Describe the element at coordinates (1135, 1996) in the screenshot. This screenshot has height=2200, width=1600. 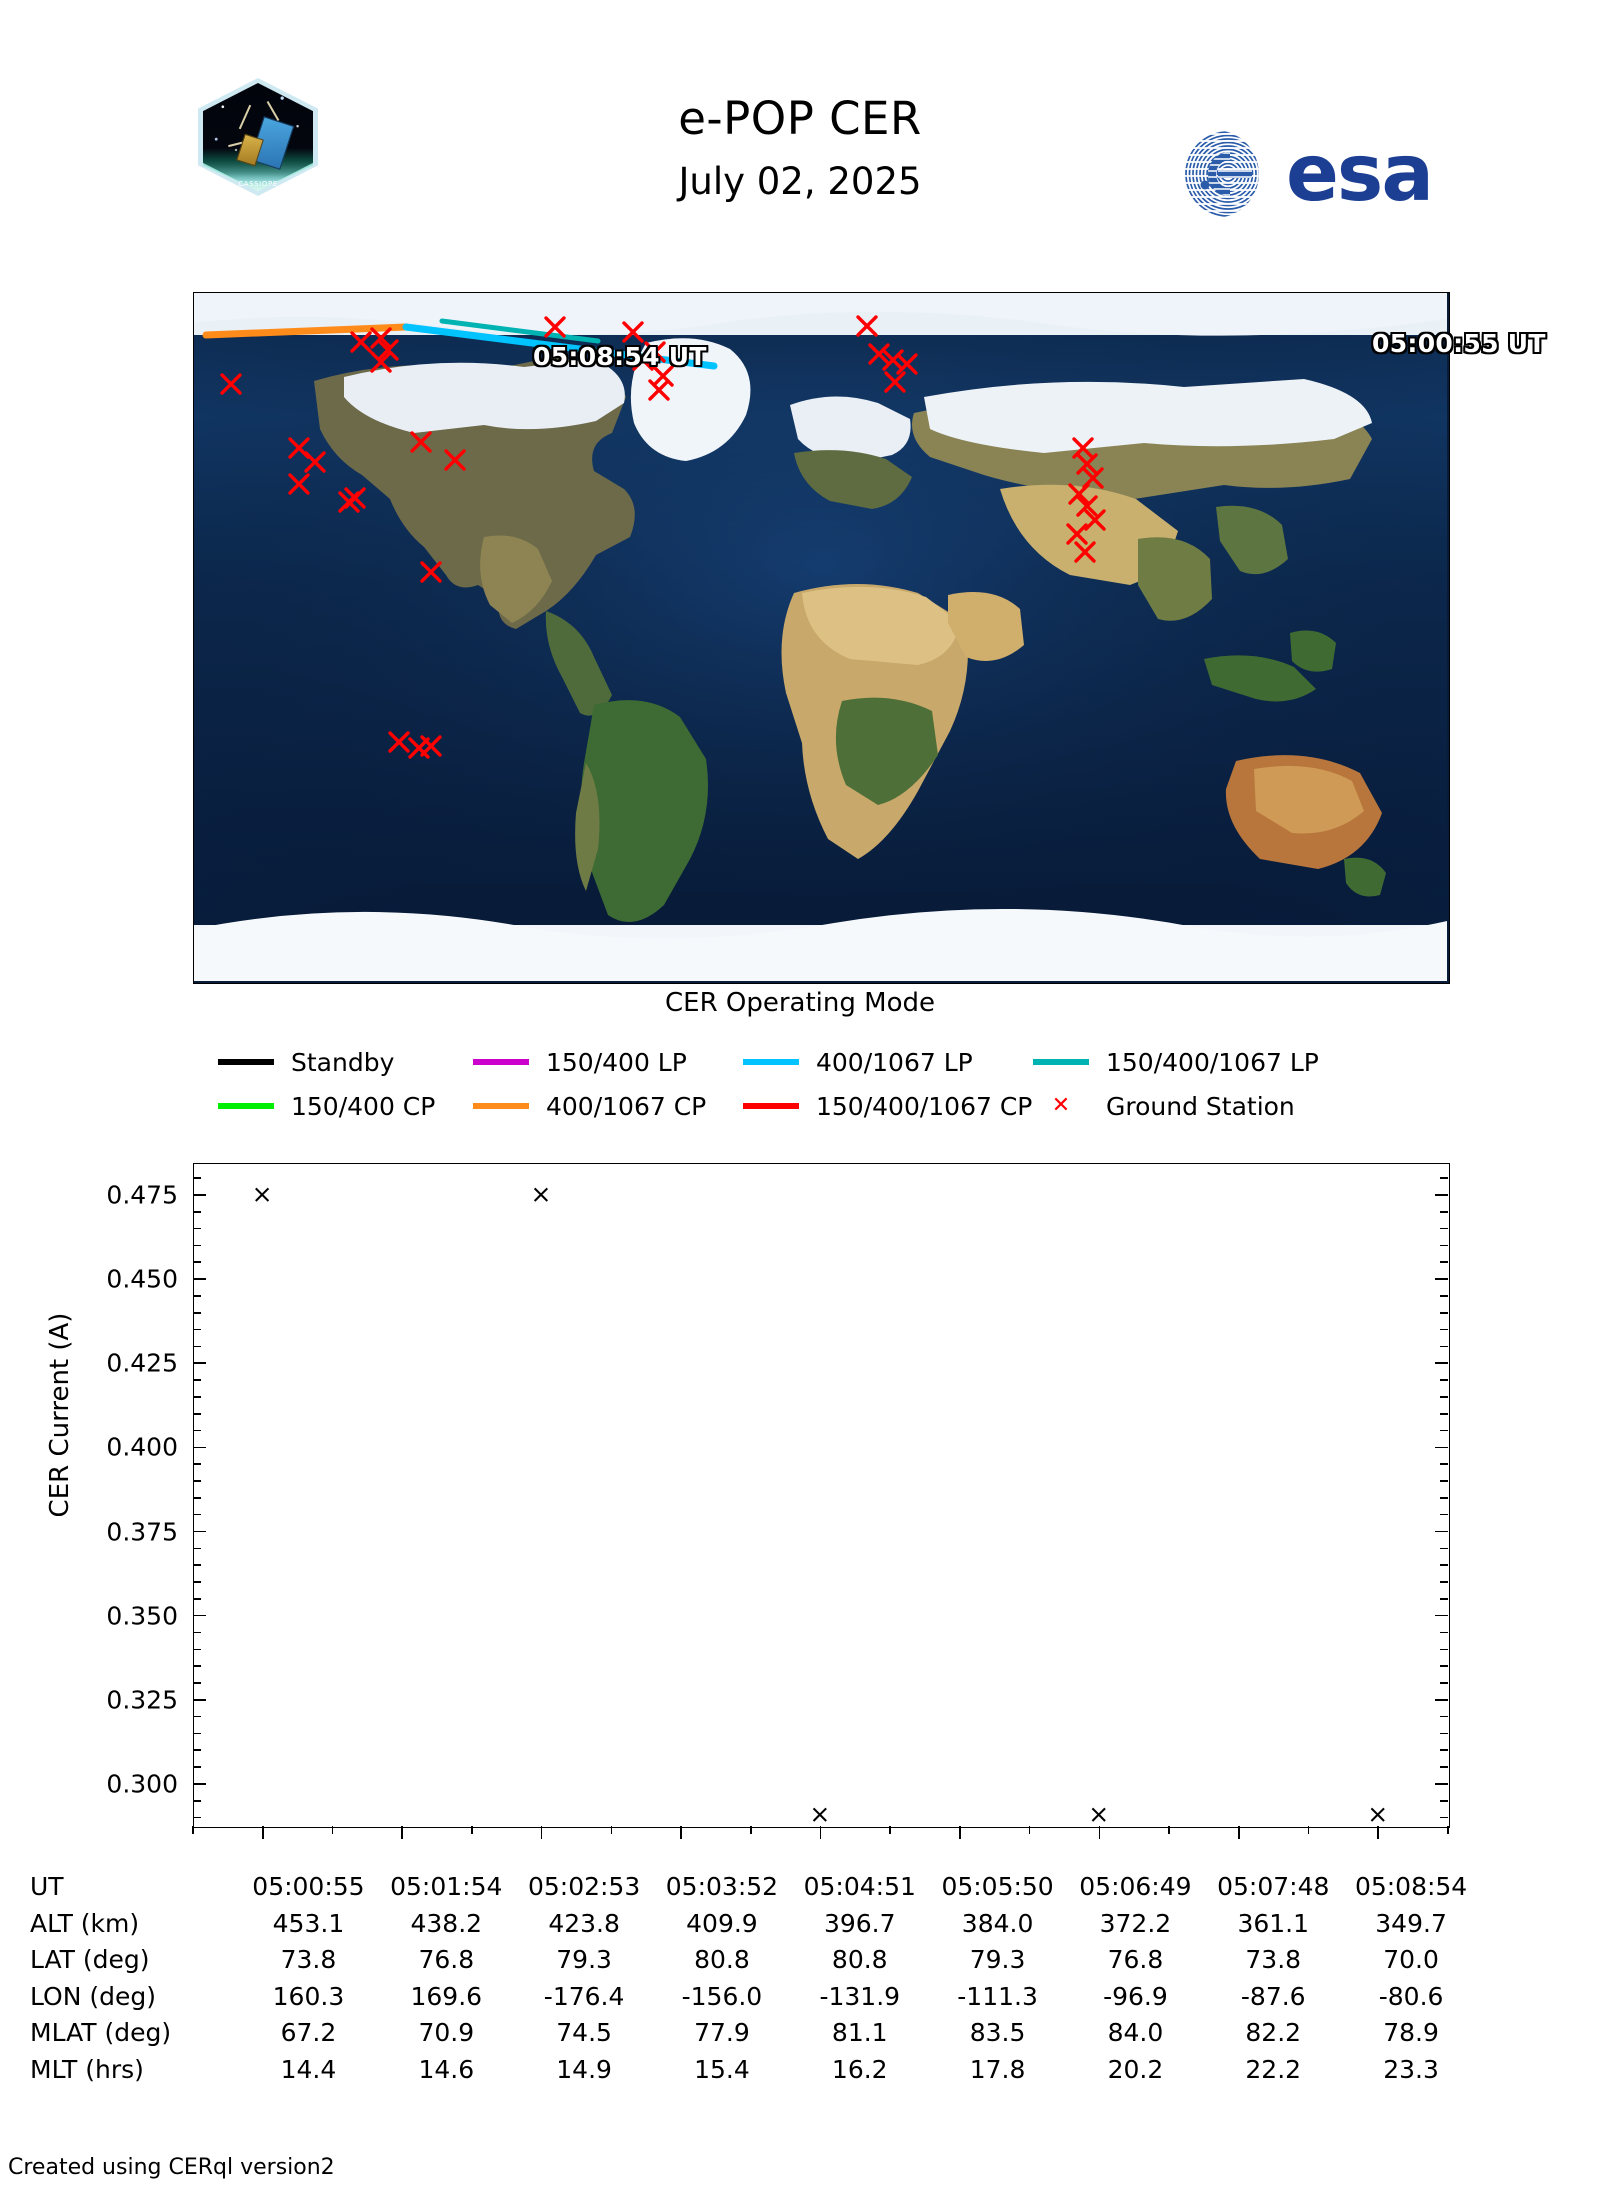
I see `table-cell: -96.9` at that location.